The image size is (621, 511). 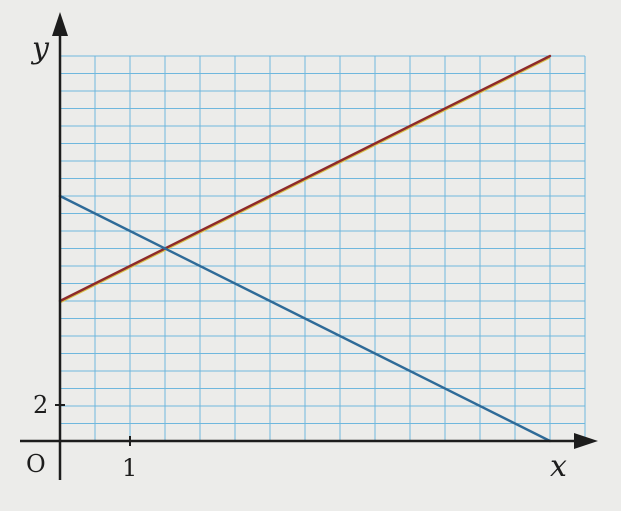 What do you see at coordinates (60, 24) in the screenshot?
I see `y-axis-arrow` at bounding box center [60, 24].